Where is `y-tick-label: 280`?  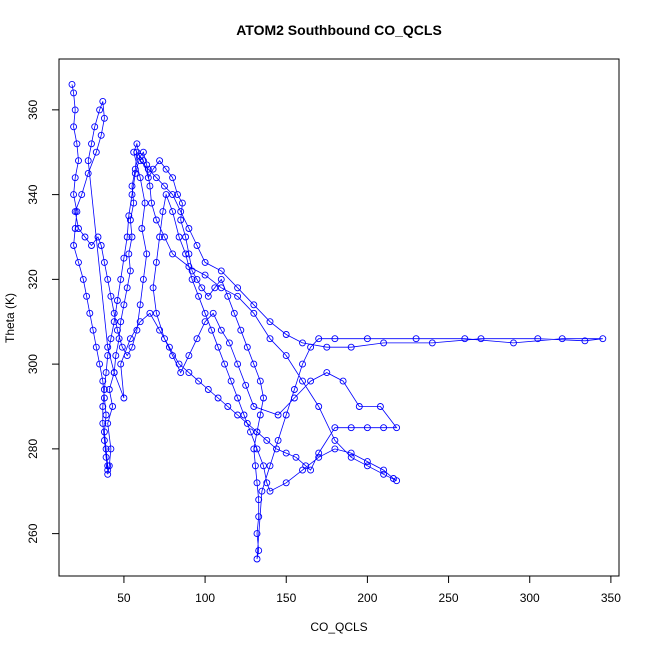
y-tick-label: 280 is located at coordinates (33, 449).